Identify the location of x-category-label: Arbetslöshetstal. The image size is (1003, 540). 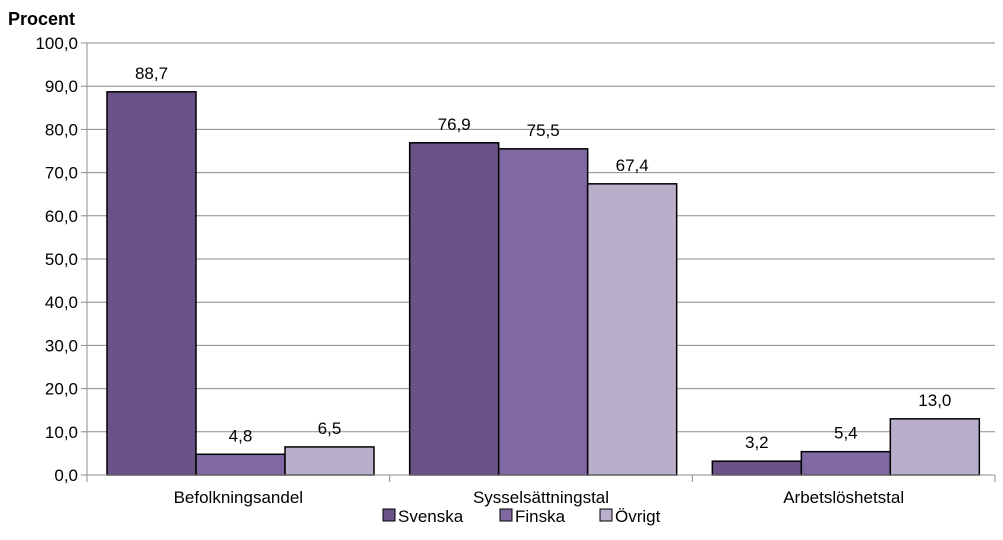
(843, 497).